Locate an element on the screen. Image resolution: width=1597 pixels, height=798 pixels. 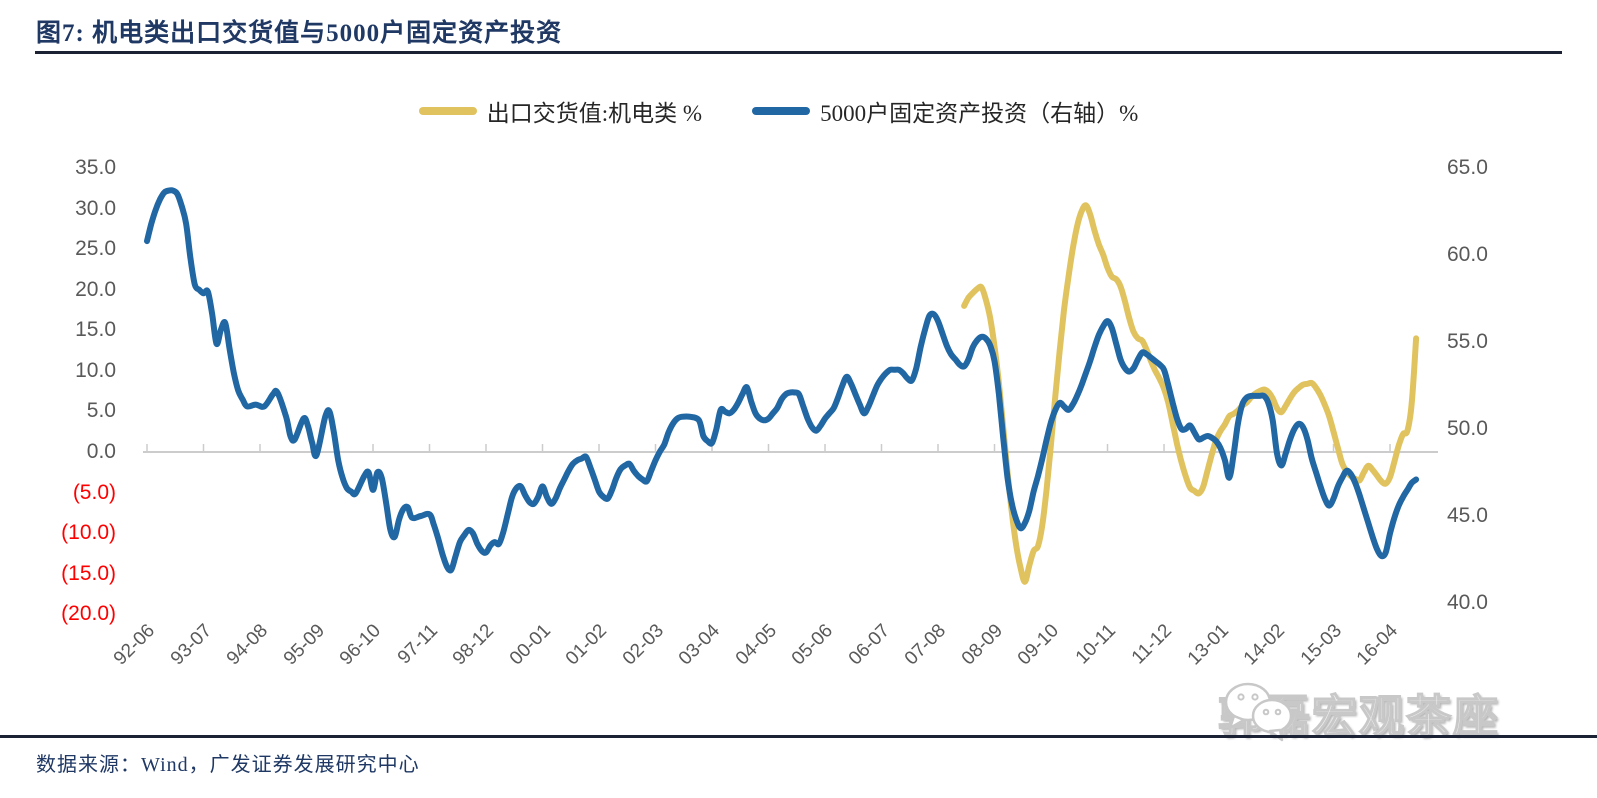
right-axis-tick-label: 45.0 is located at coordinates (1467, 515).